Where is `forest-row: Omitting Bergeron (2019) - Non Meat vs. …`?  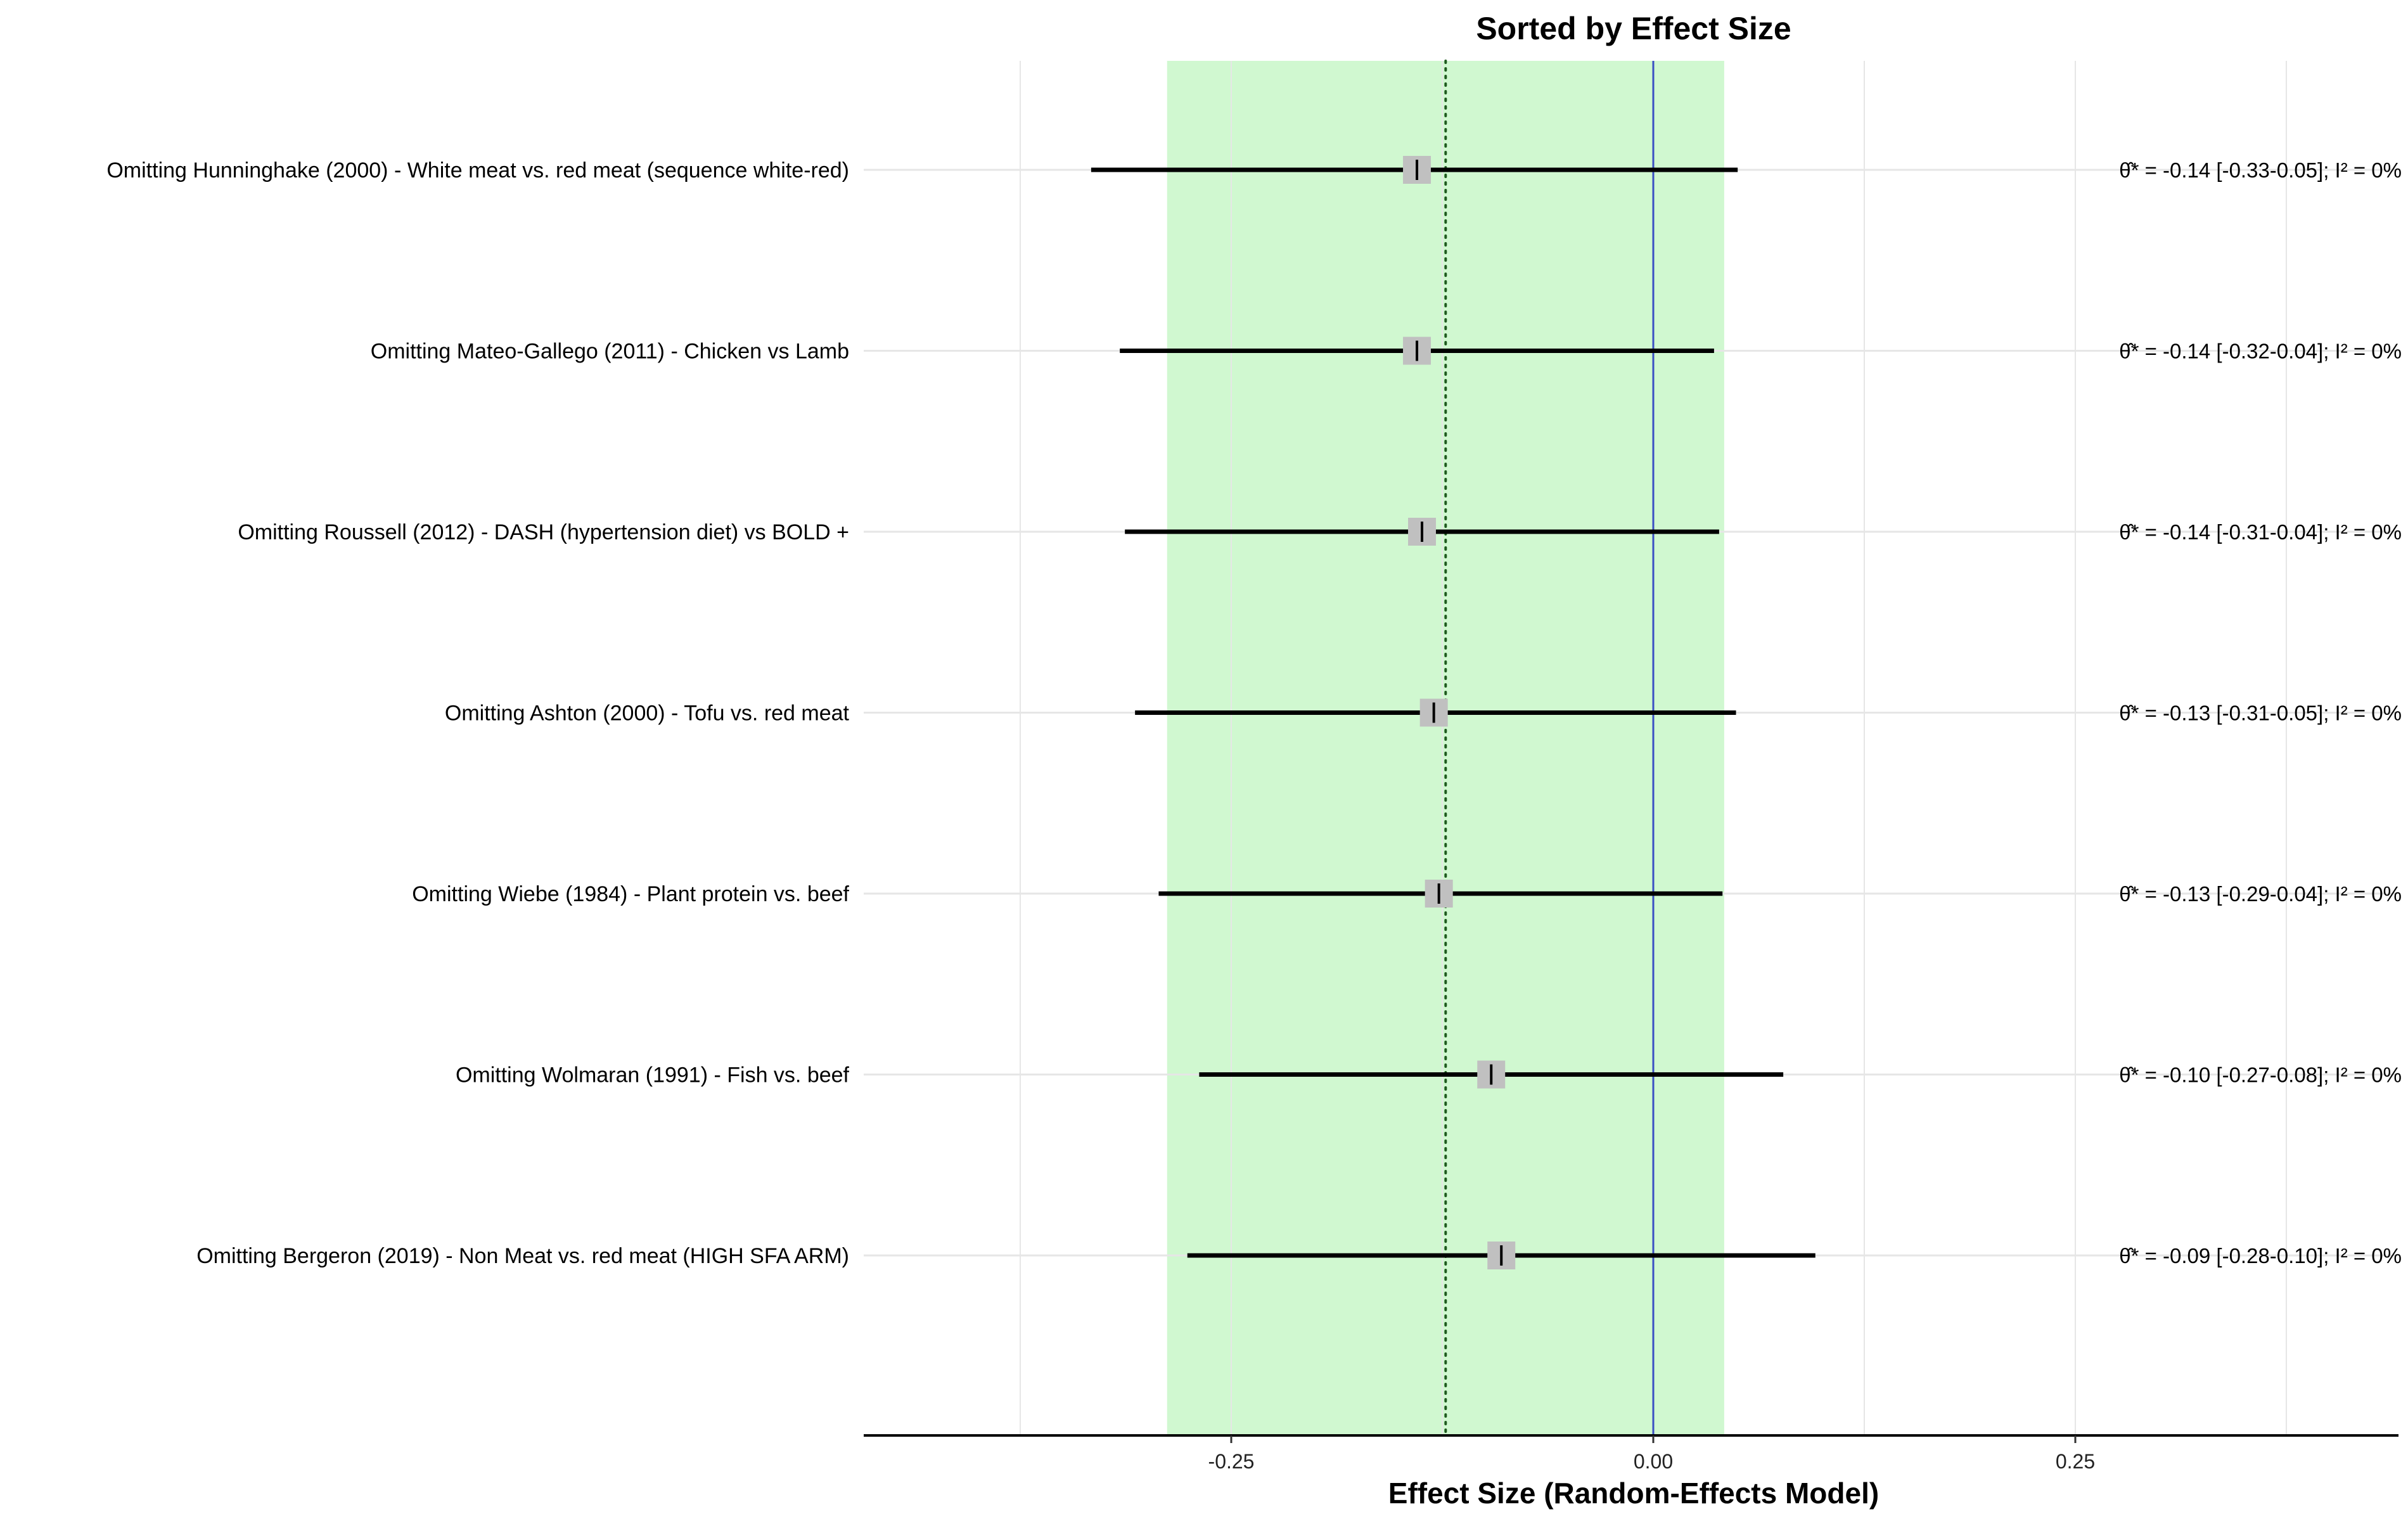
forest-row: Omitting Bergeron (2019) - Non Meat vs. … is located at coordinates (1299, 1256).